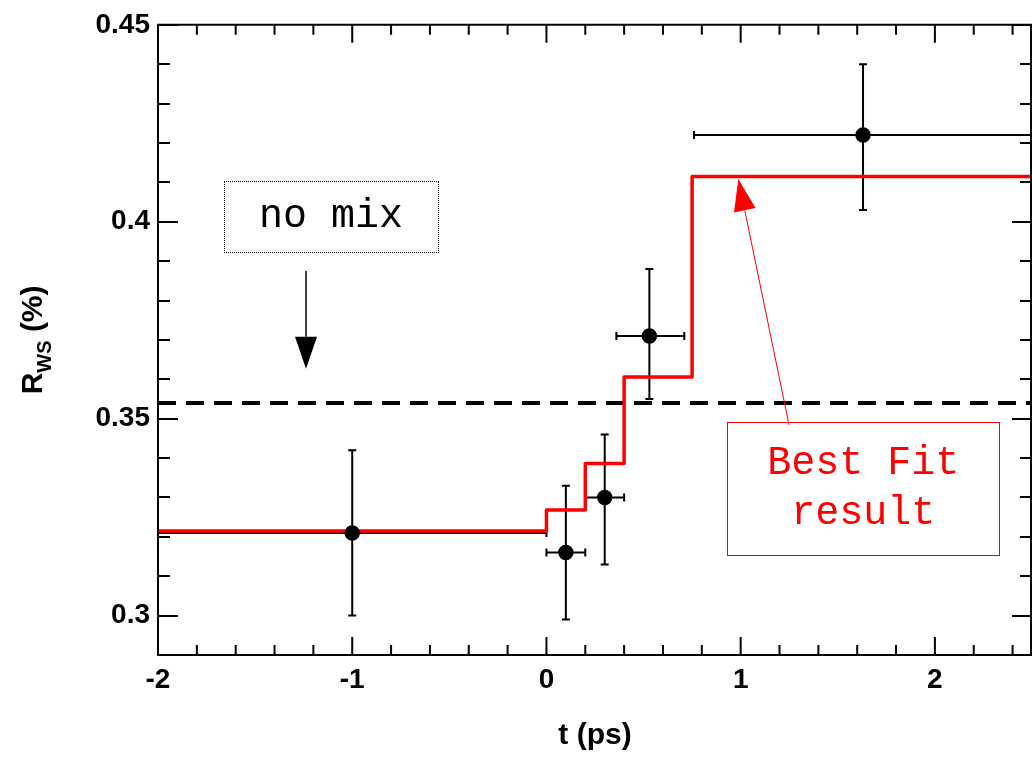 The width and height of the screenshot is (1032, 758). Describe the element at coordinates (158, 678) in the screenshot. I see `x-tick-label: -2` at that location.